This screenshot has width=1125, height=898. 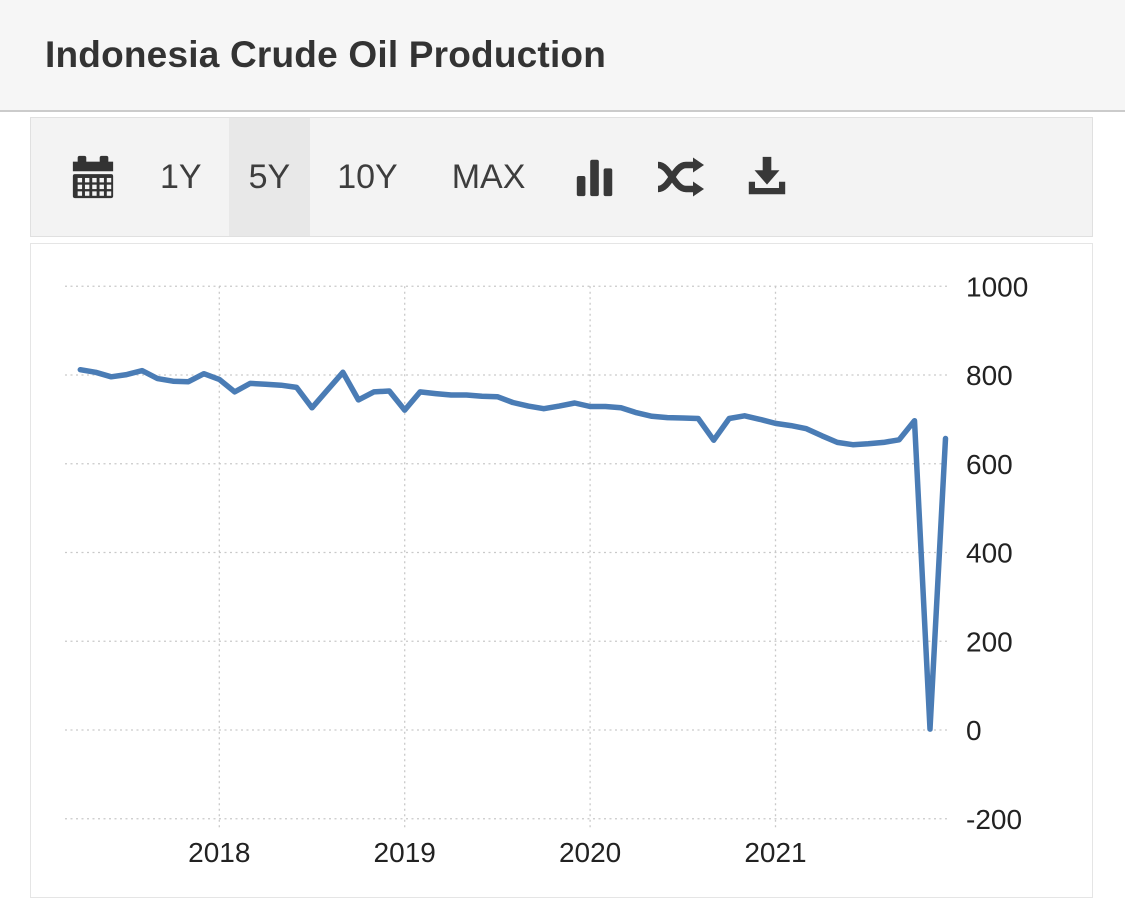 I want to click on x-axis-label: 2019, so click(x=405, y=852).